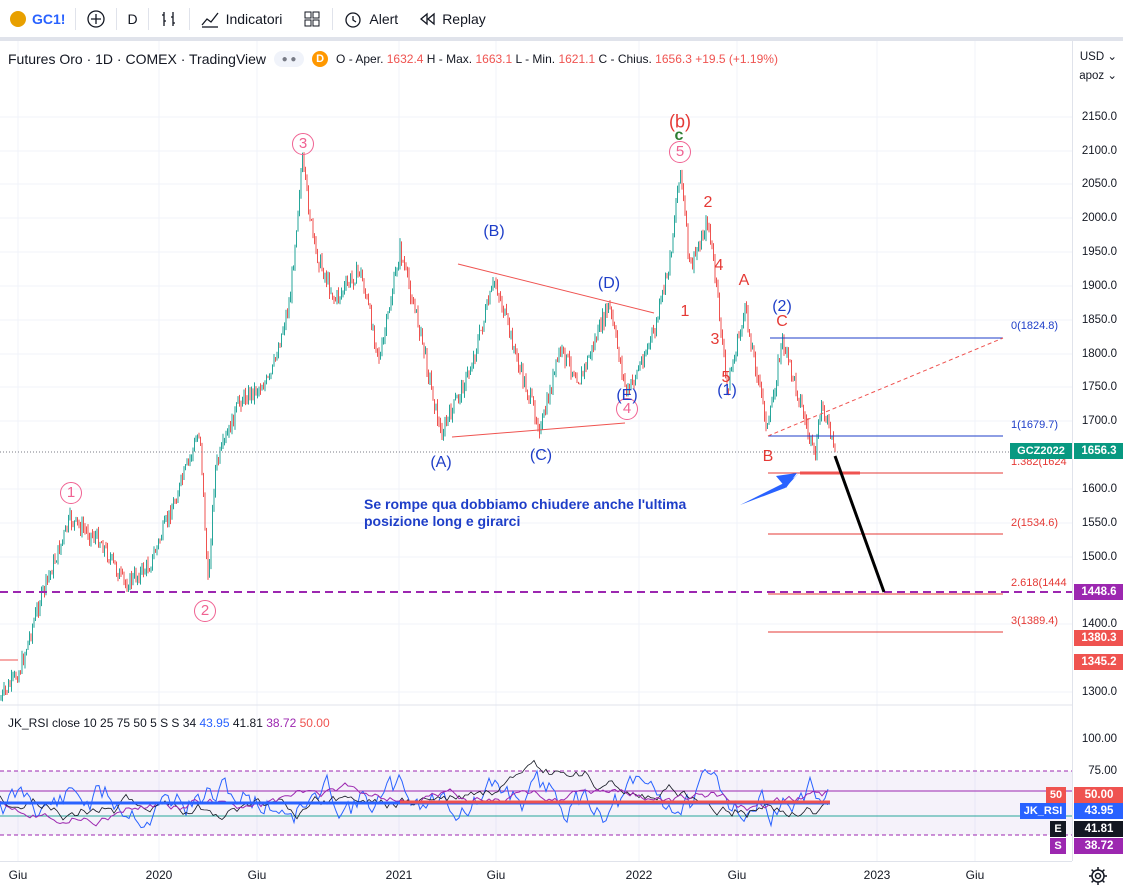  I want to click on add-symbol-button, so click(96, 19).